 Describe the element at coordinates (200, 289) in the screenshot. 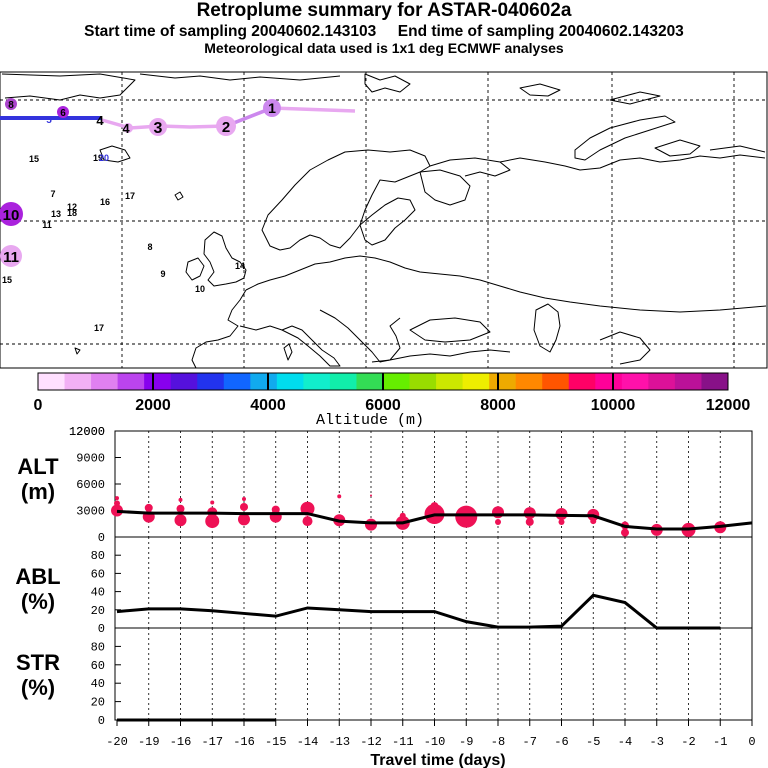

I see `traj-label: 10` at that location.